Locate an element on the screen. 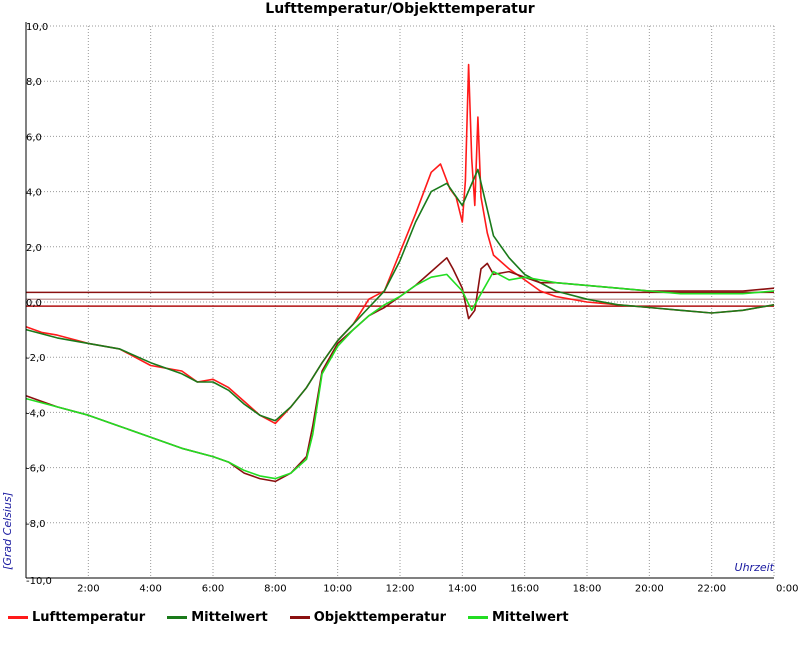  y-tick-label: -8,0 is located at coordinates (36, 524).